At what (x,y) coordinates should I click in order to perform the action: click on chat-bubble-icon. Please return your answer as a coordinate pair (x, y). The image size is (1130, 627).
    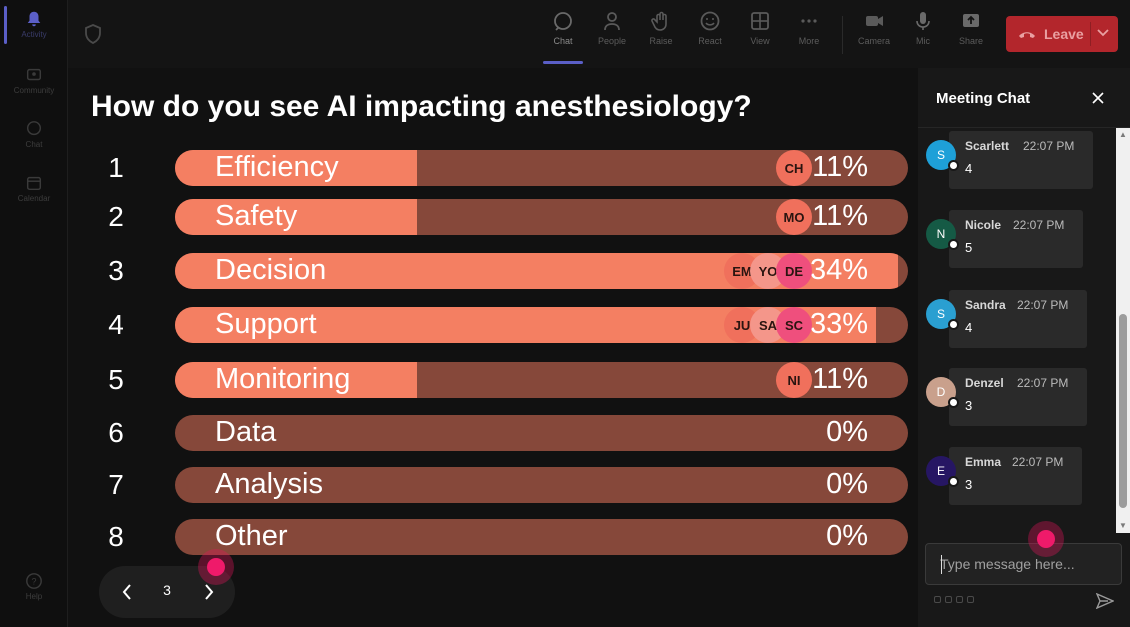
    Looking at the image, I should click on (34, 128).